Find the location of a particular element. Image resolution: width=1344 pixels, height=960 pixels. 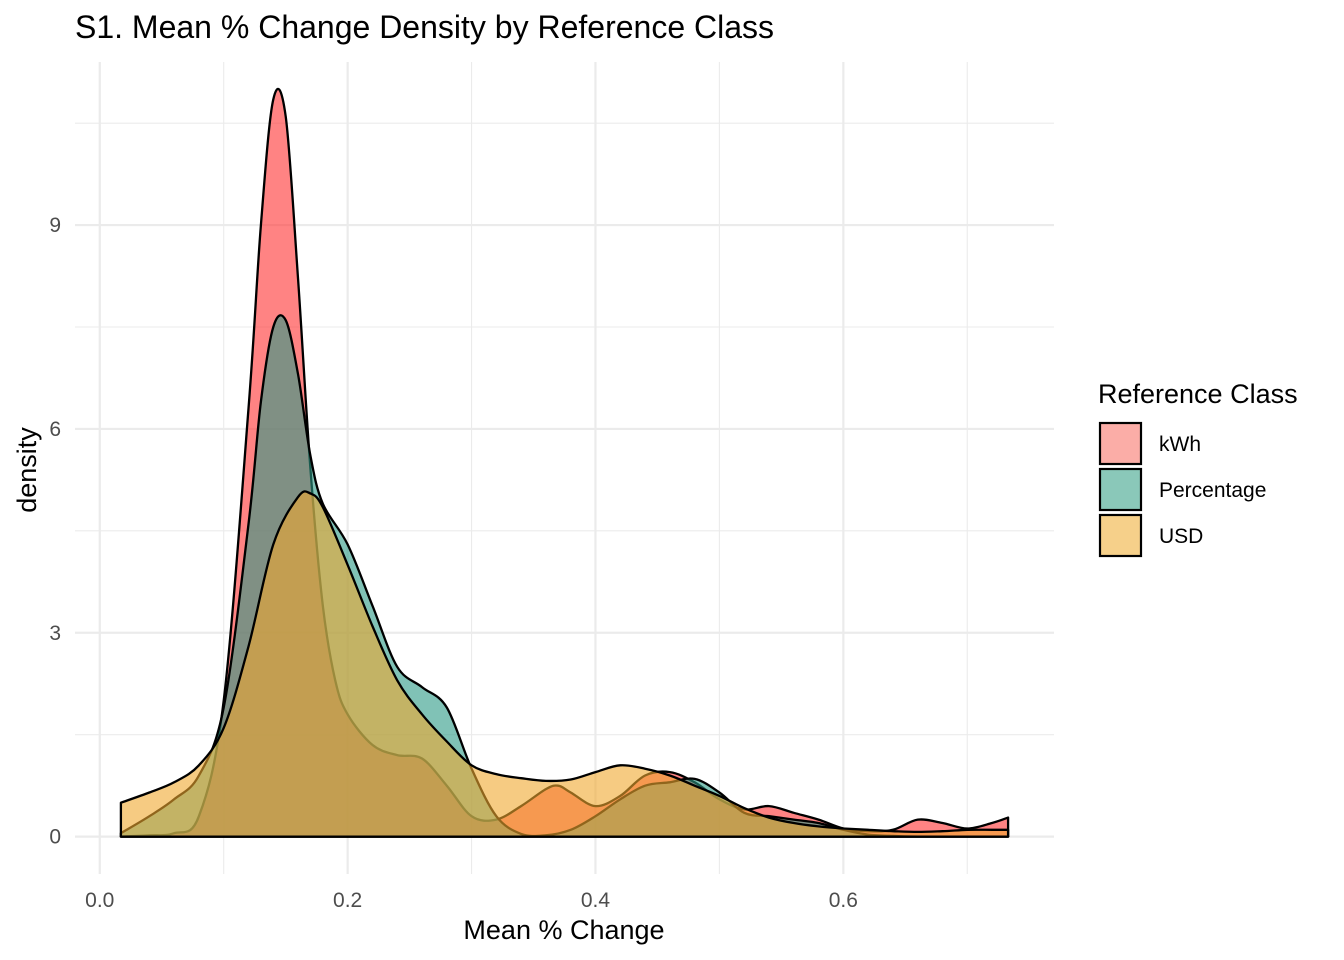

legend-key-usd is located at coordinates (1120, 535).